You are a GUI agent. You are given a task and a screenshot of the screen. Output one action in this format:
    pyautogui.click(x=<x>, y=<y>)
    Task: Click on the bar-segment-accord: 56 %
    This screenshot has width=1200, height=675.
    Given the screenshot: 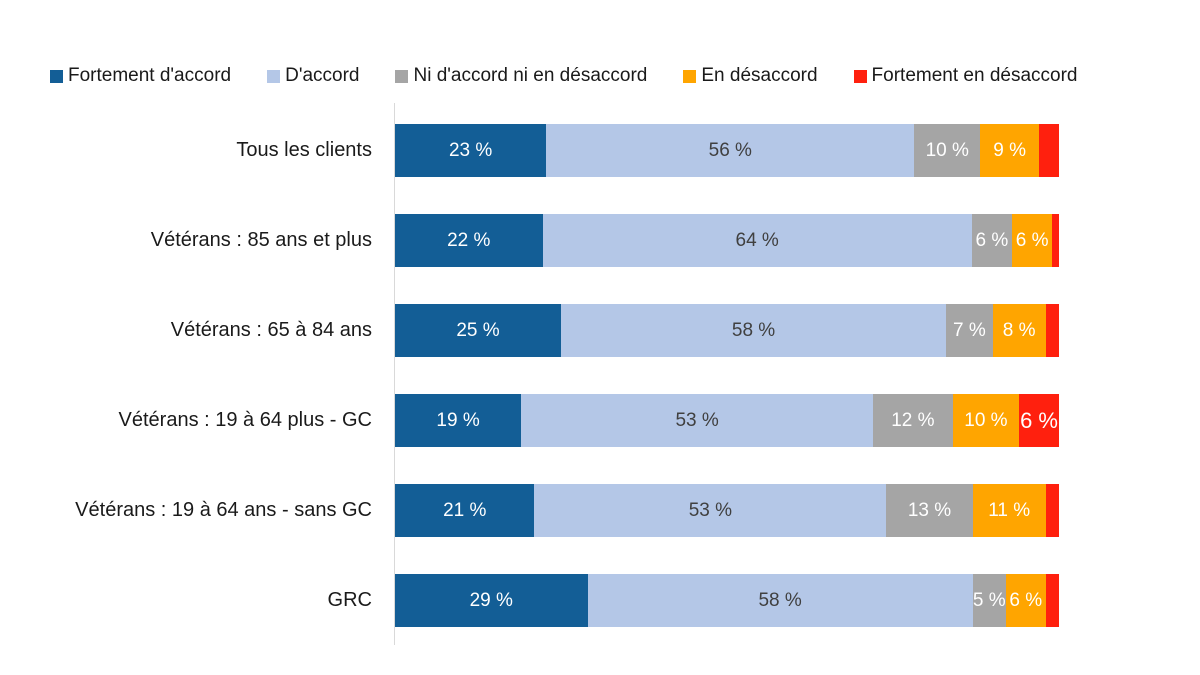 What is the action you would take?
    pyautogui.click(x=730, y=150)
    